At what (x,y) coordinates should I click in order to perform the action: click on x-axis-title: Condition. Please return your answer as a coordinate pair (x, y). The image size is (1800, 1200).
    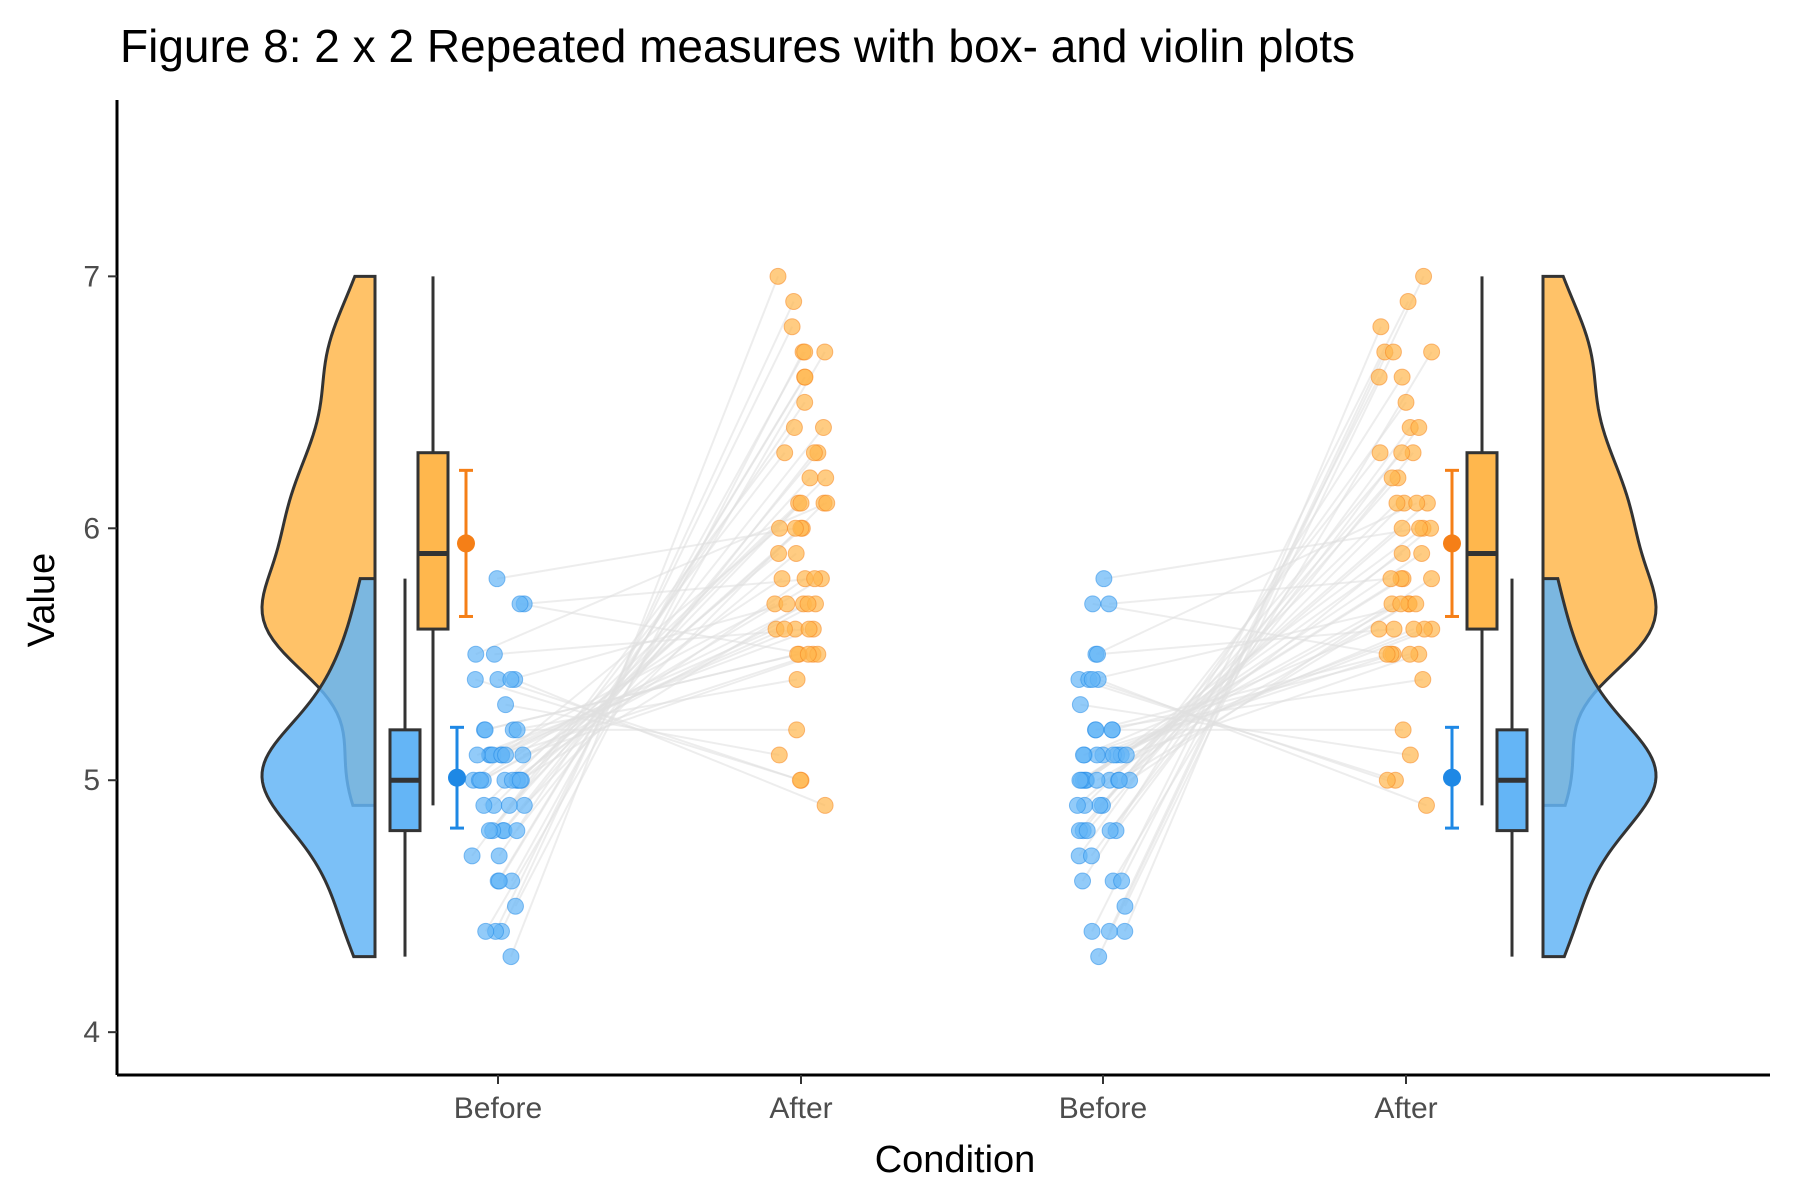
    Looking at the image, I should click on (955, 1160).